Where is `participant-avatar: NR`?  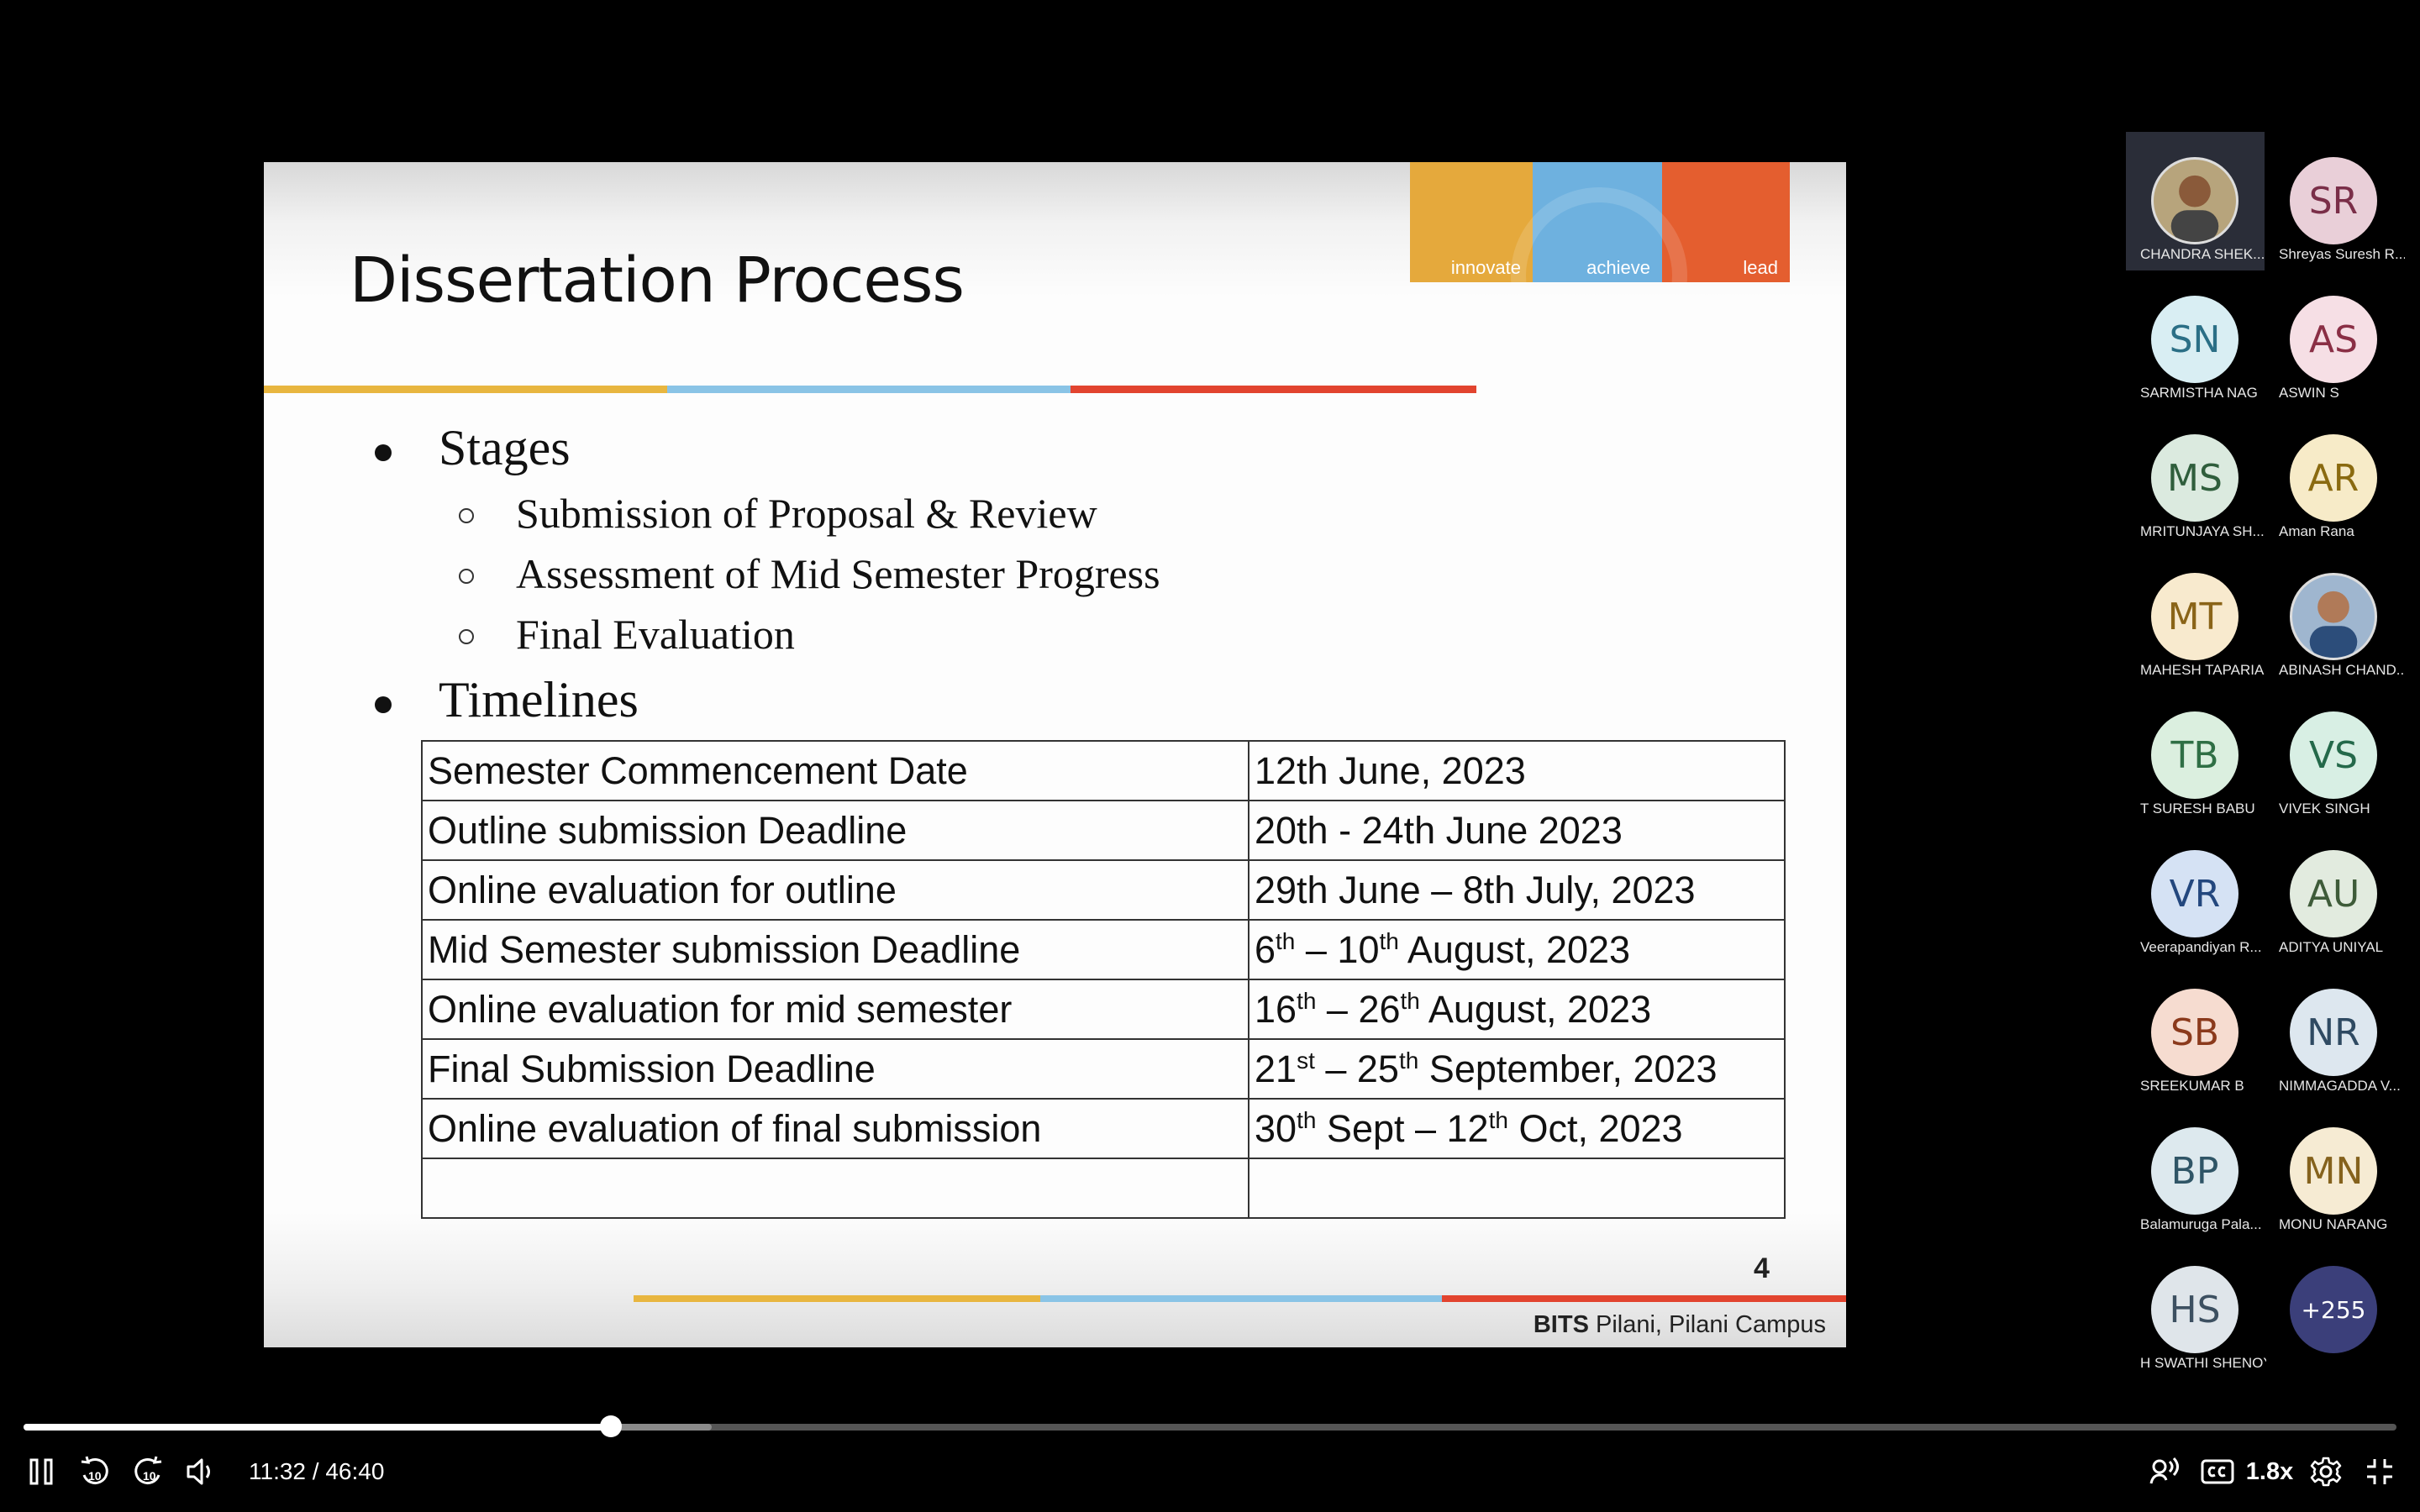 participant-avatar: NR is located at coordinates (2333, 1032).